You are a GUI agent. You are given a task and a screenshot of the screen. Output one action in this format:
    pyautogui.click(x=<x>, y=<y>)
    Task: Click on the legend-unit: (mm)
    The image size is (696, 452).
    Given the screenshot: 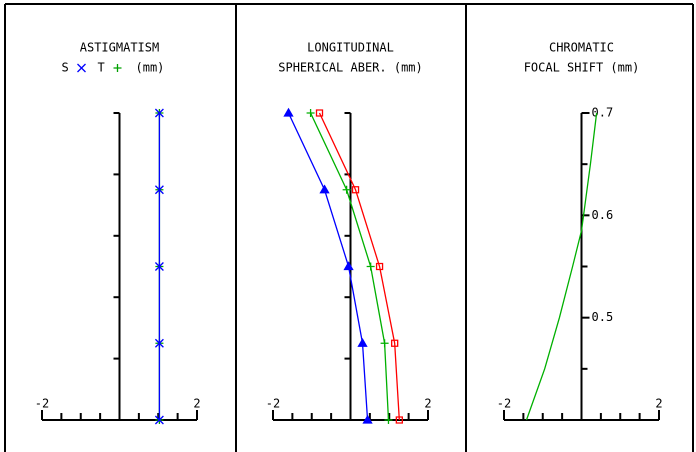 What is the action you would take?
    pyautogui.click(x=150, y=68)
    